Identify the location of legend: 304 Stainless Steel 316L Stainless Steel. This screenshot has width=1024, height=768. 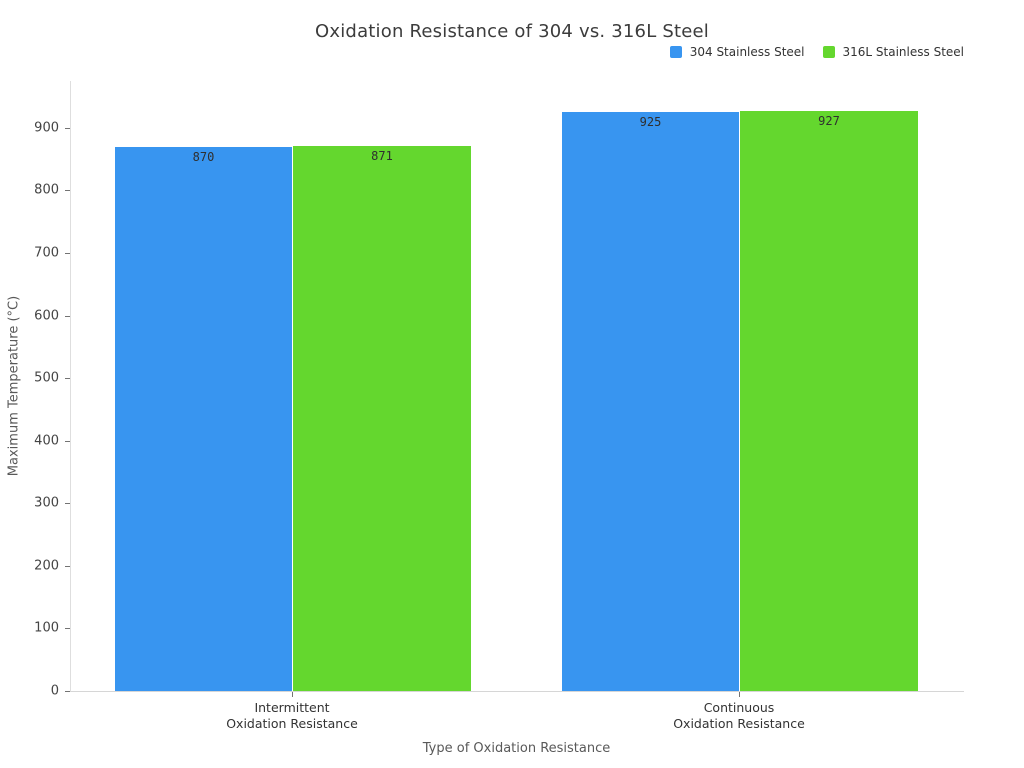
(816, 52).